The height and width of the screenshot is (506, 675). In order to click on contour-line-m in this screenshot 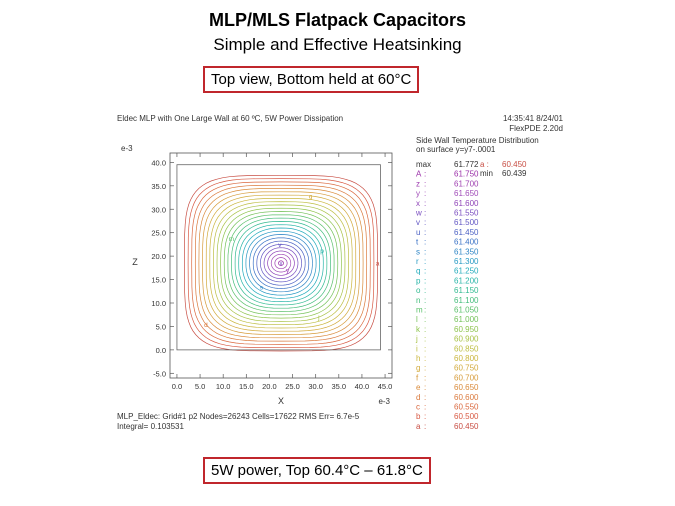, I will do `click(281, 263)`.